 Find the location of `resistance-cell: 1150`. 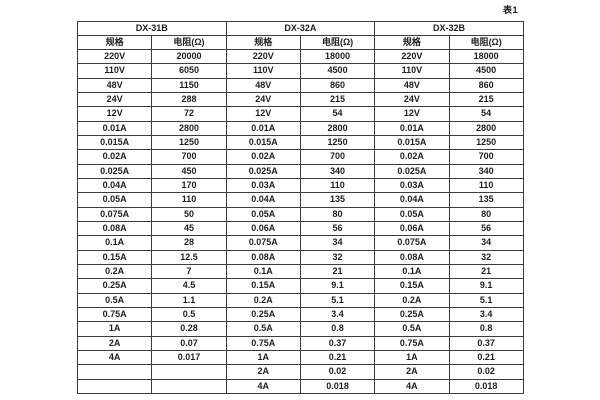

resistance-cell: 1150 is located at coordinates (189, 85).